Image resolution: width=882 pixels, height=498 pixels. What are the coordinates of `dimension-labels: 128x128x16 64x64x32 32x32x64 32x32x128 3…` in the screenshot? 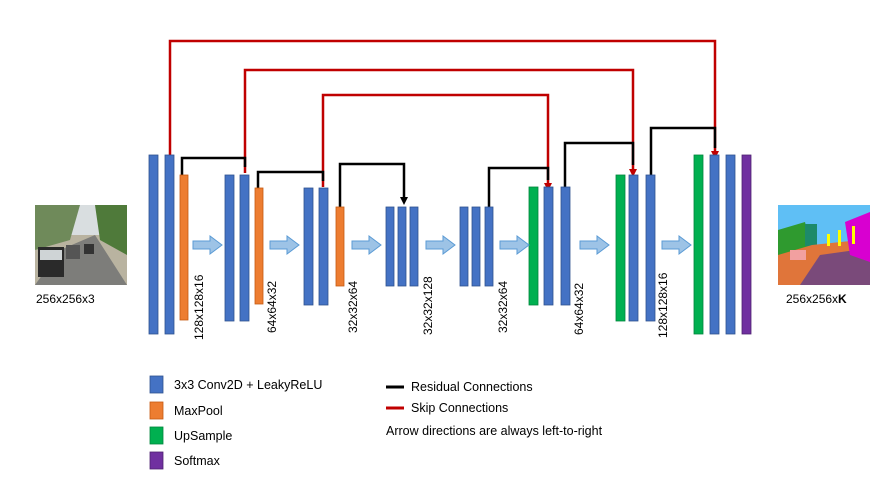 It's located at (431, 306).